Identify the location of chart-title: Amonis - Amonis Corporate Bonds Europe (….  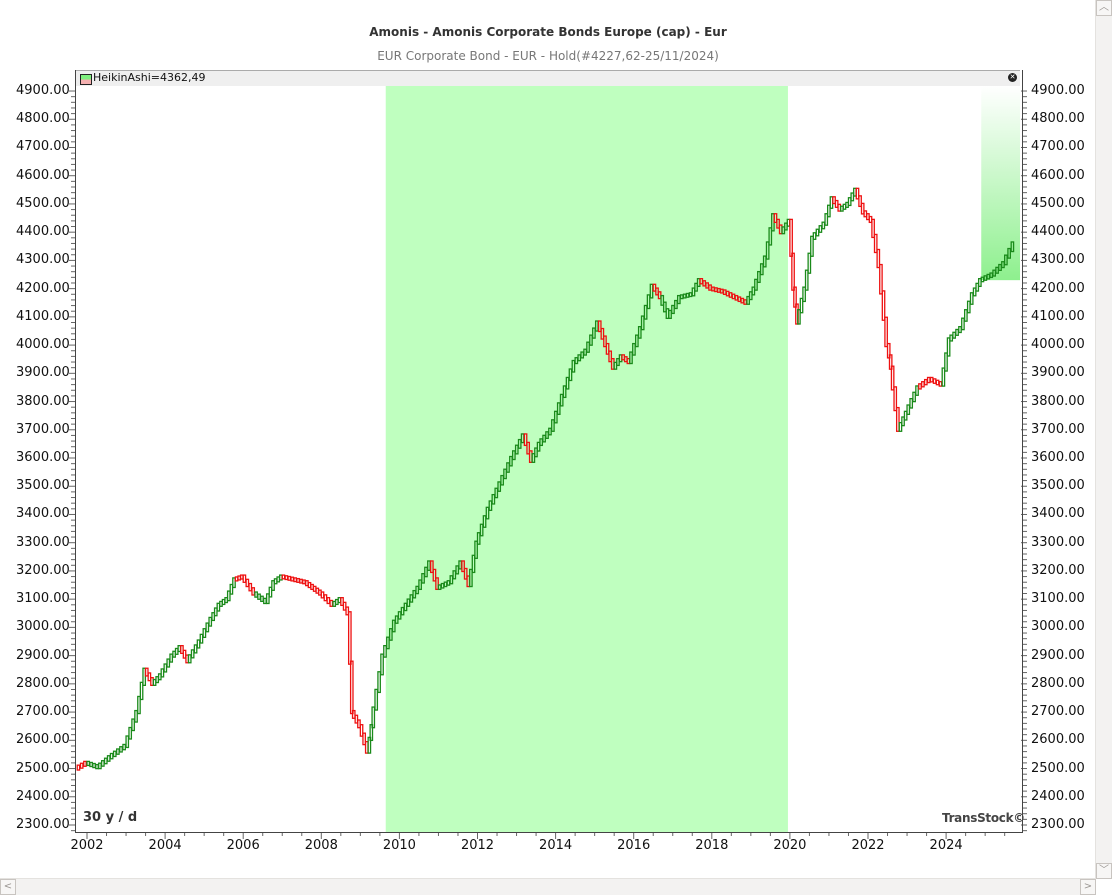
(548, 32).